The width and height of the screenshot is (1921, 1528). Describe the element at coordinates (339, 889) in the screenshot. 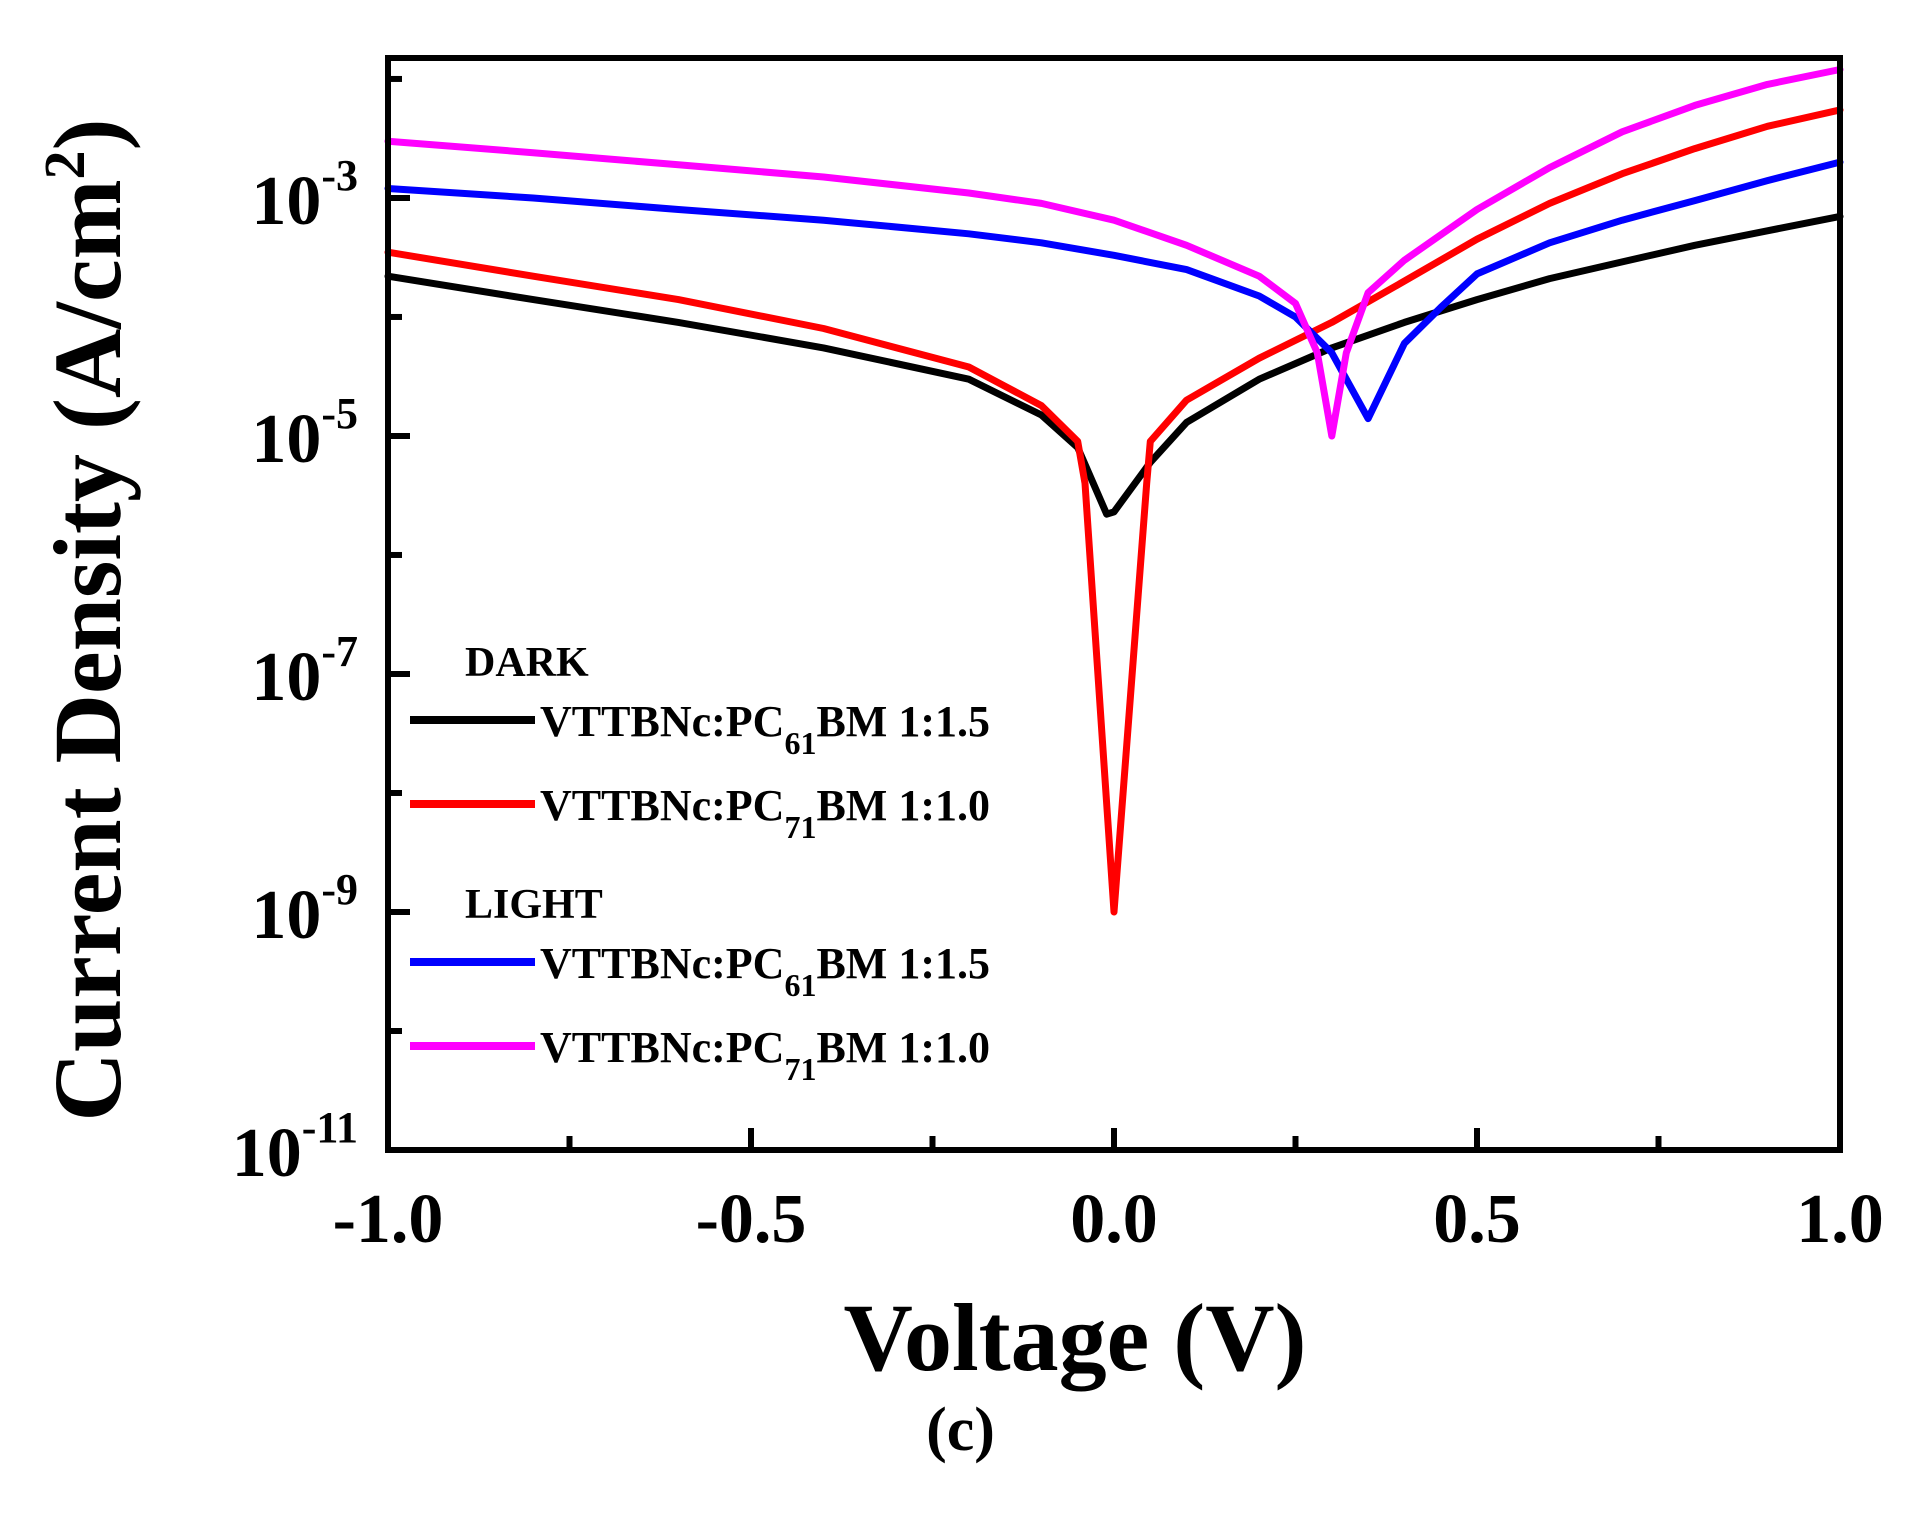

I see `y-tick-exp: -9` at that location.